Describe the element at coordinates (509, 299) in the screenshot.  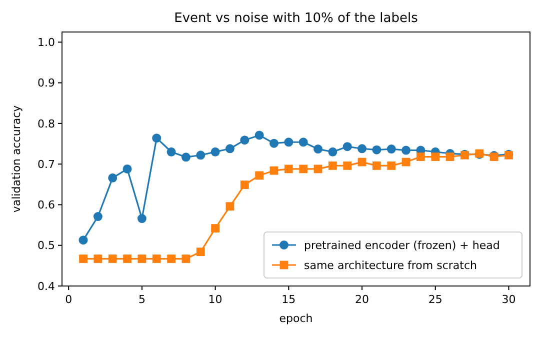
I see `x-tick-label: 30` at that location.